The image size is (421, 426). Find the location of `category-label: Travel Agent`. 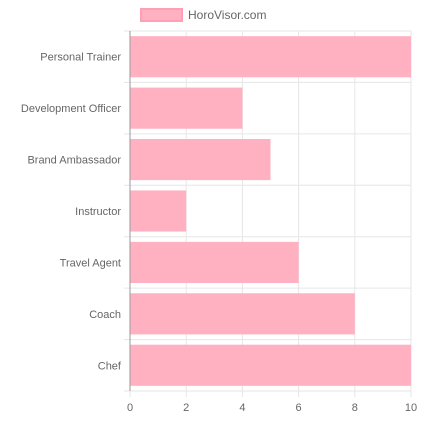

category-label: Travel Agent is located at coordinates (90, 263).